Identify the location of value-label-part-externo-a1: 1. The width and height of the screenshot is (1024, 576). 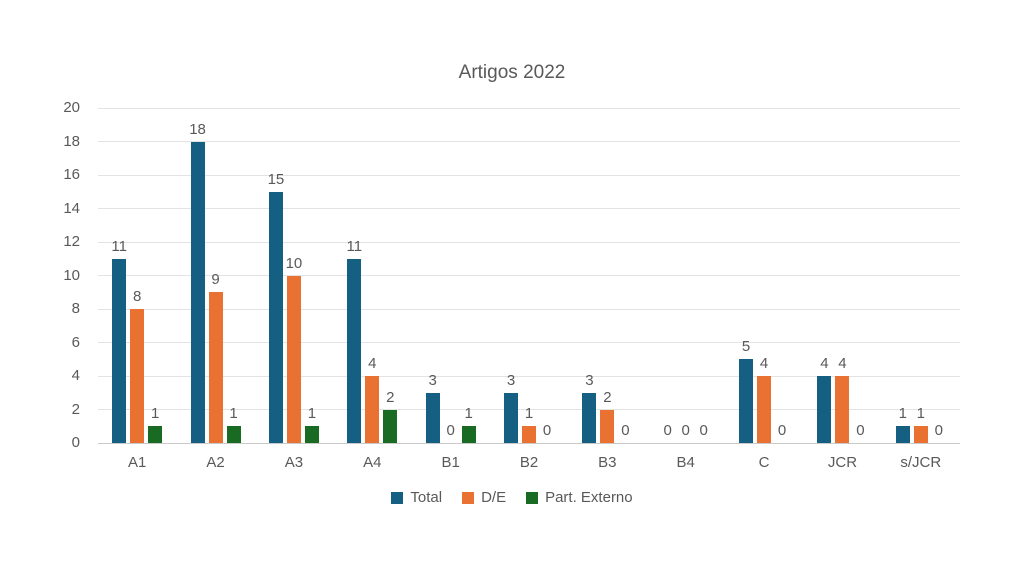
(155, 414).